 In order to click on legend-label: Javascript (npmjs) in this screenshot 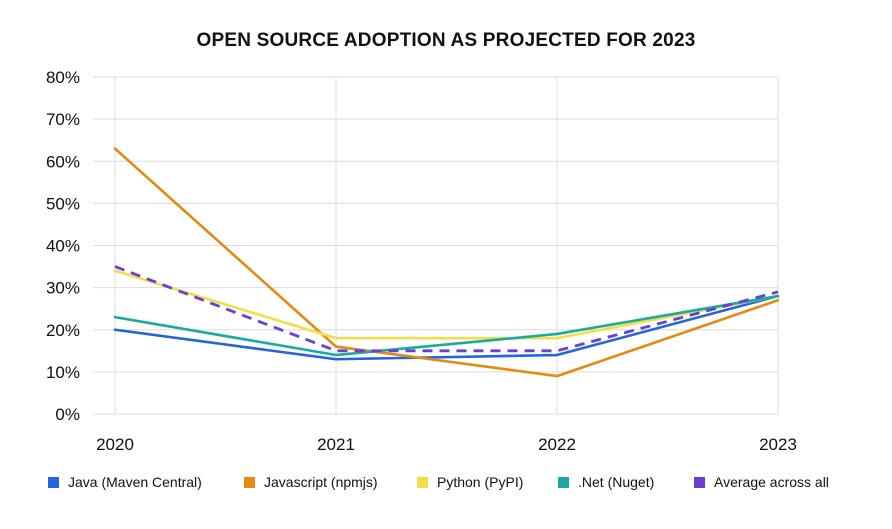, I will do `click(321, 482)`.